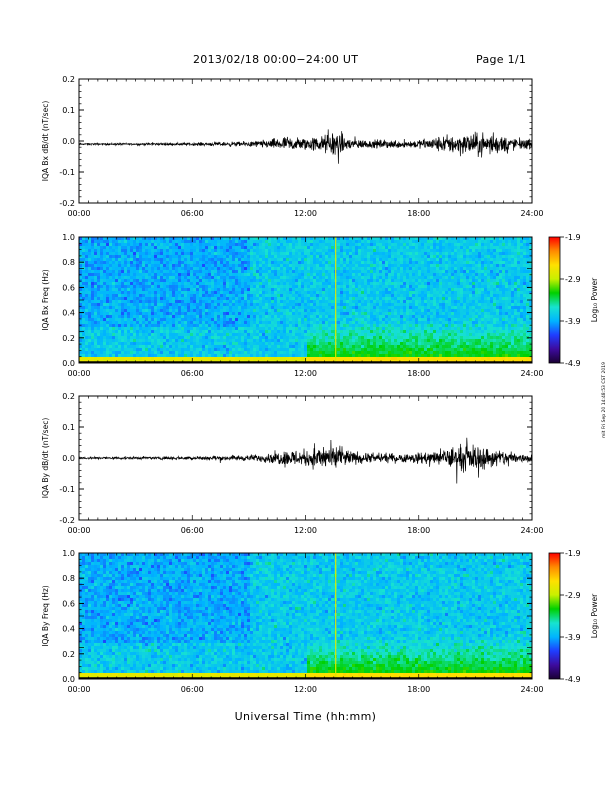 The height and width of the screenshot is (792, 612). Describe the element at coordinates (306, 716) in the screenshot. I see `x-axis-label: Universal Time (hh:mm)` at that location.